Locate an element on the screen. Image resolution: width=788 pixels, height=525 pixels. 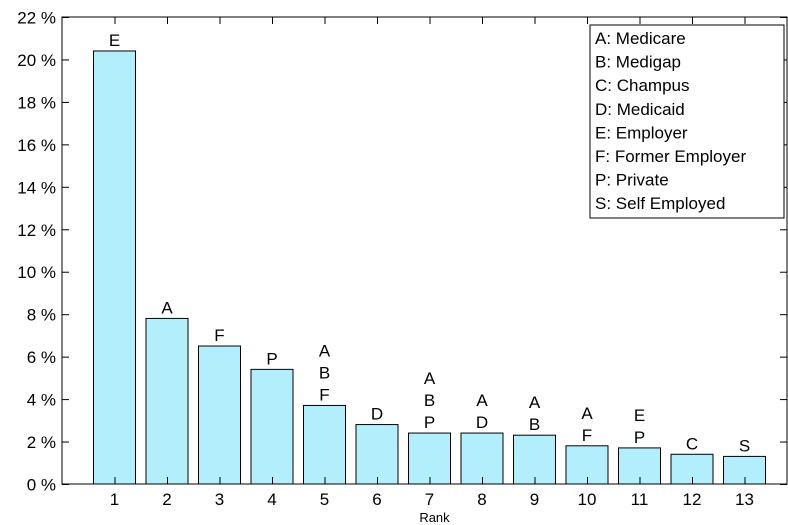
legend-entry: C: Champus is located at coordinates (642, 85).